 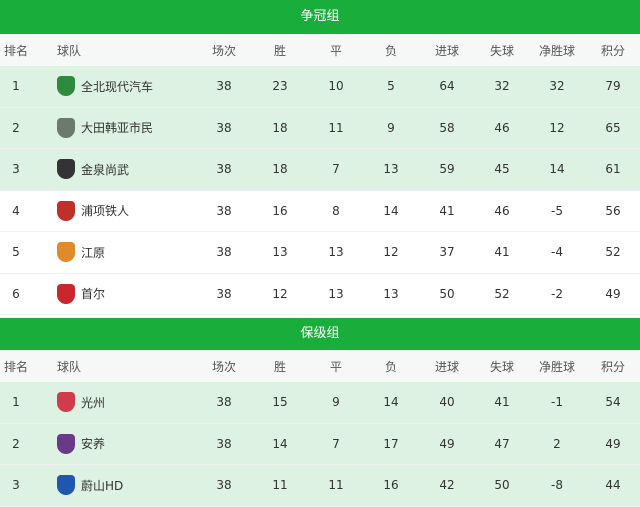 What do you see at coordinates (557, 210) in the screenshot?
I see `cell-gd: -5` at bounding box center [557, 210].